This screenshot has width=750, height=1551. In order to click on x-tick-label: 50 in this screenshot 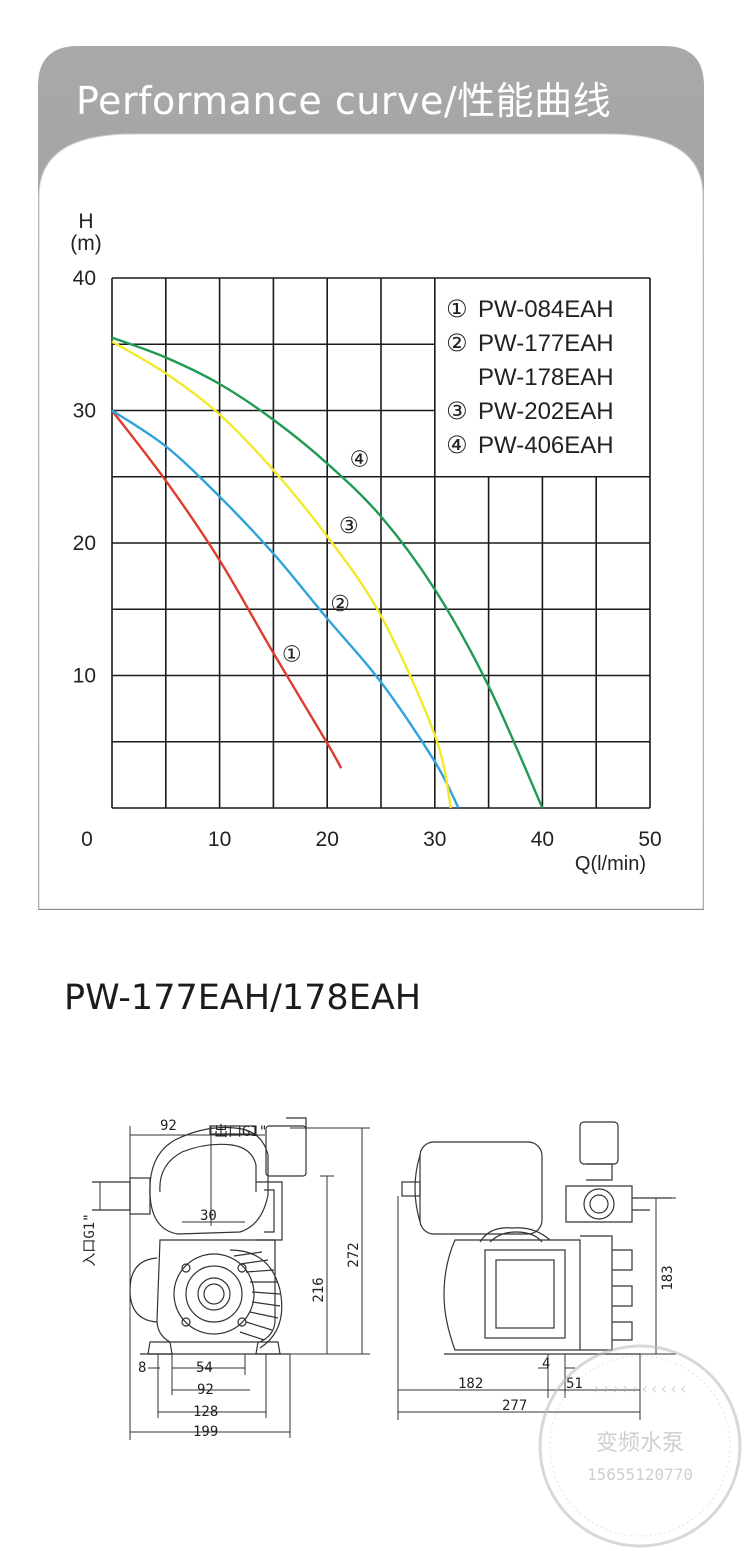, I will do `click(649, 839)`.